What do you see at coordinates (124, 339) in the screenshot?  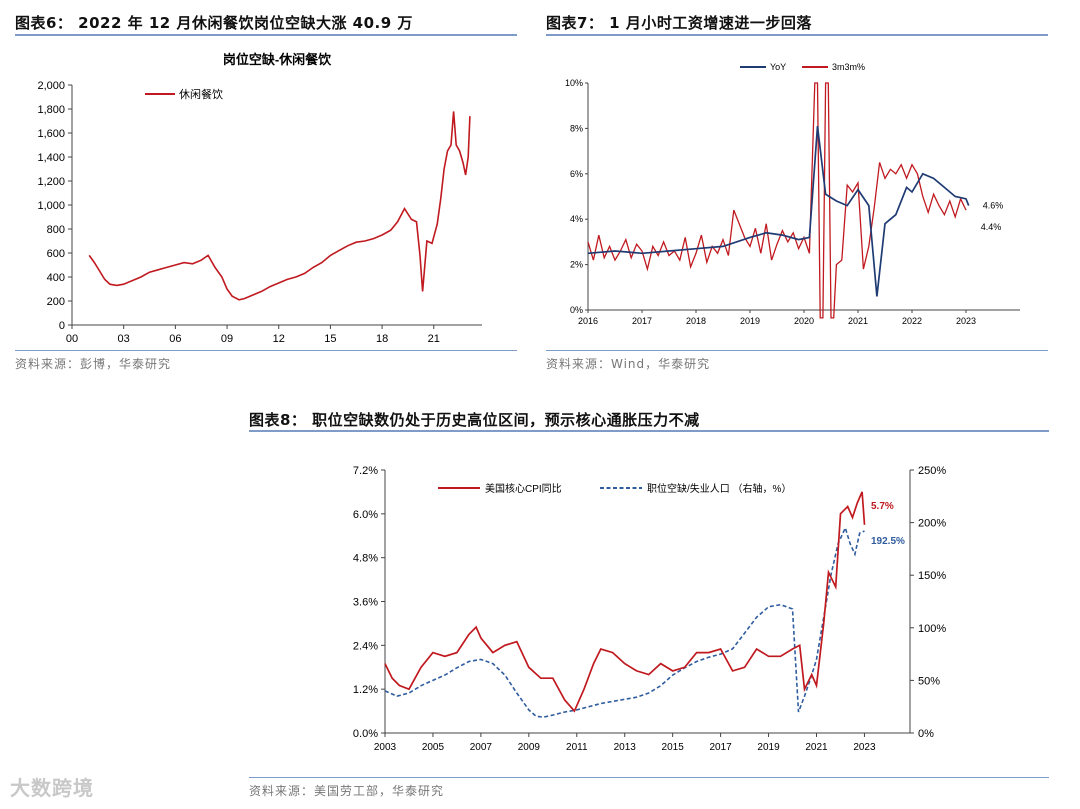 I see `fig6-x-tick-label: 03` at bounding box center [124, 339].